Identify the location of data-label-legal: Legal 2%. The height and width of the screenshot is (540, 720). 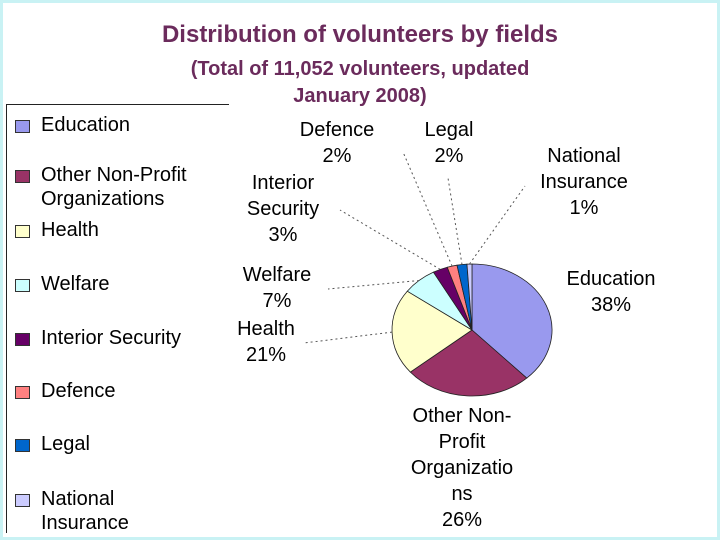
(449, 143).